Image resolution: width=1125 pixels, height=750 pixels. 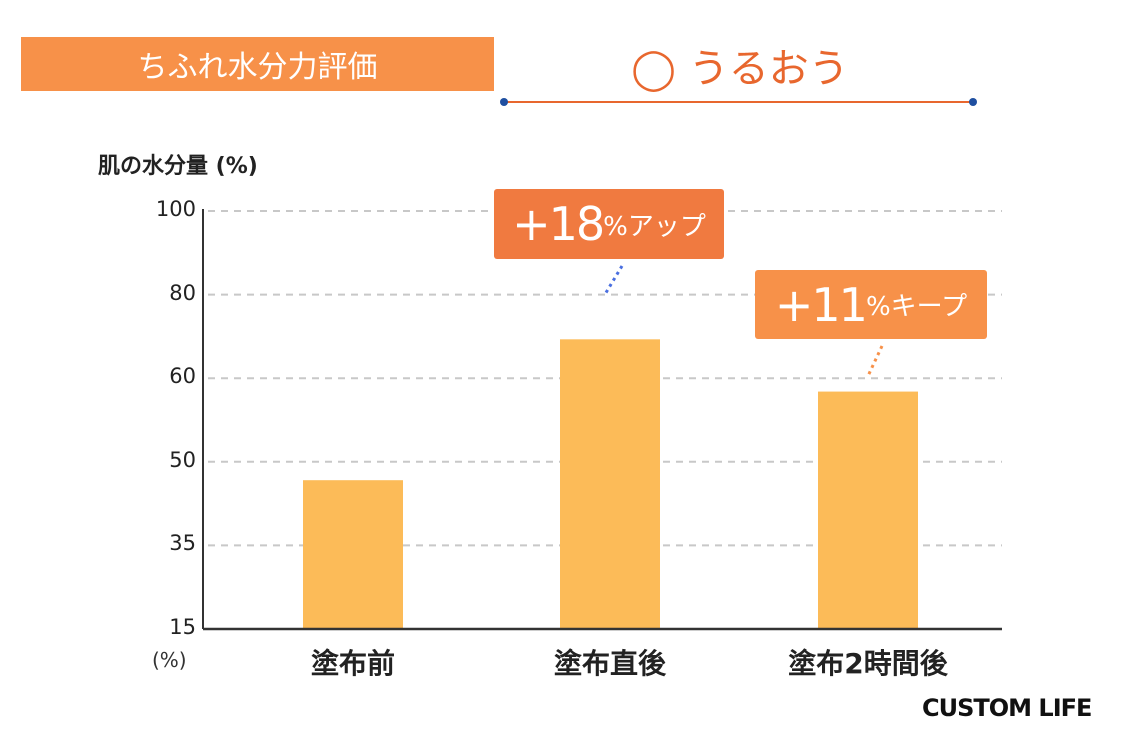 I want to click on annotation-suffix: %キープ, so click(x=916, y=307).